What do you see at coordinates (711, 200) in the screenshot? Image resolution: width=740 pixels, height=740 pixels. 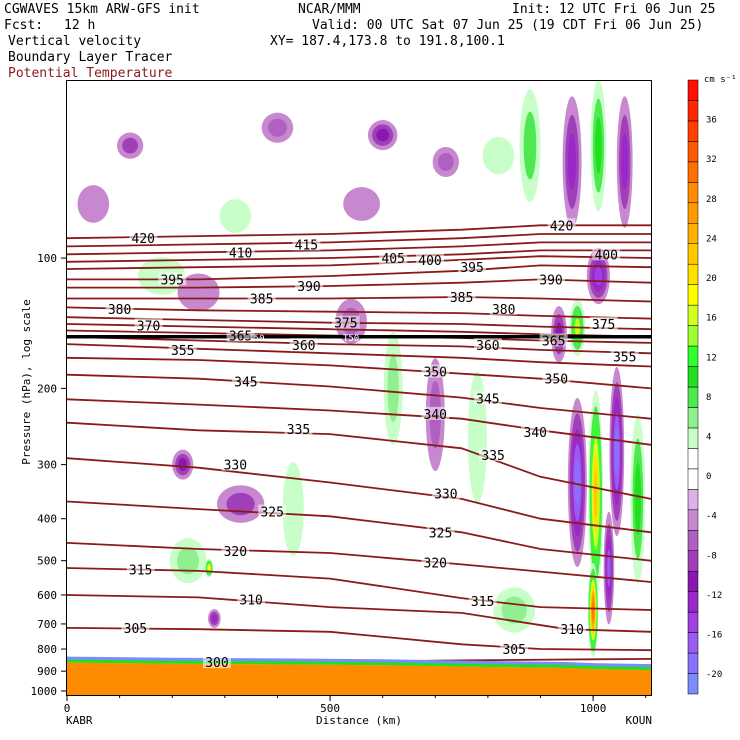 I see `colorbar-label: 28` at bounding box center [711, 200].